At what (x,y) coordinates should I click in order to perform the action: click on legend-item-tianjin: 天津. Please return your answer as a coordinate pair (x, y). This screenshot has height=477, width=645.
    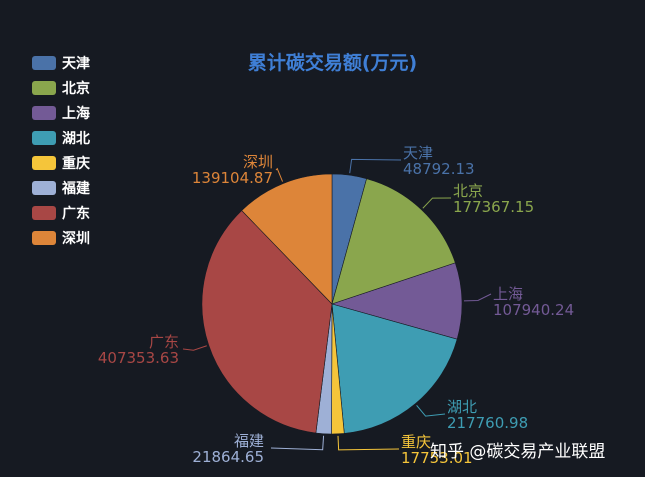
    Looking at the image, I should click on (61, 62).